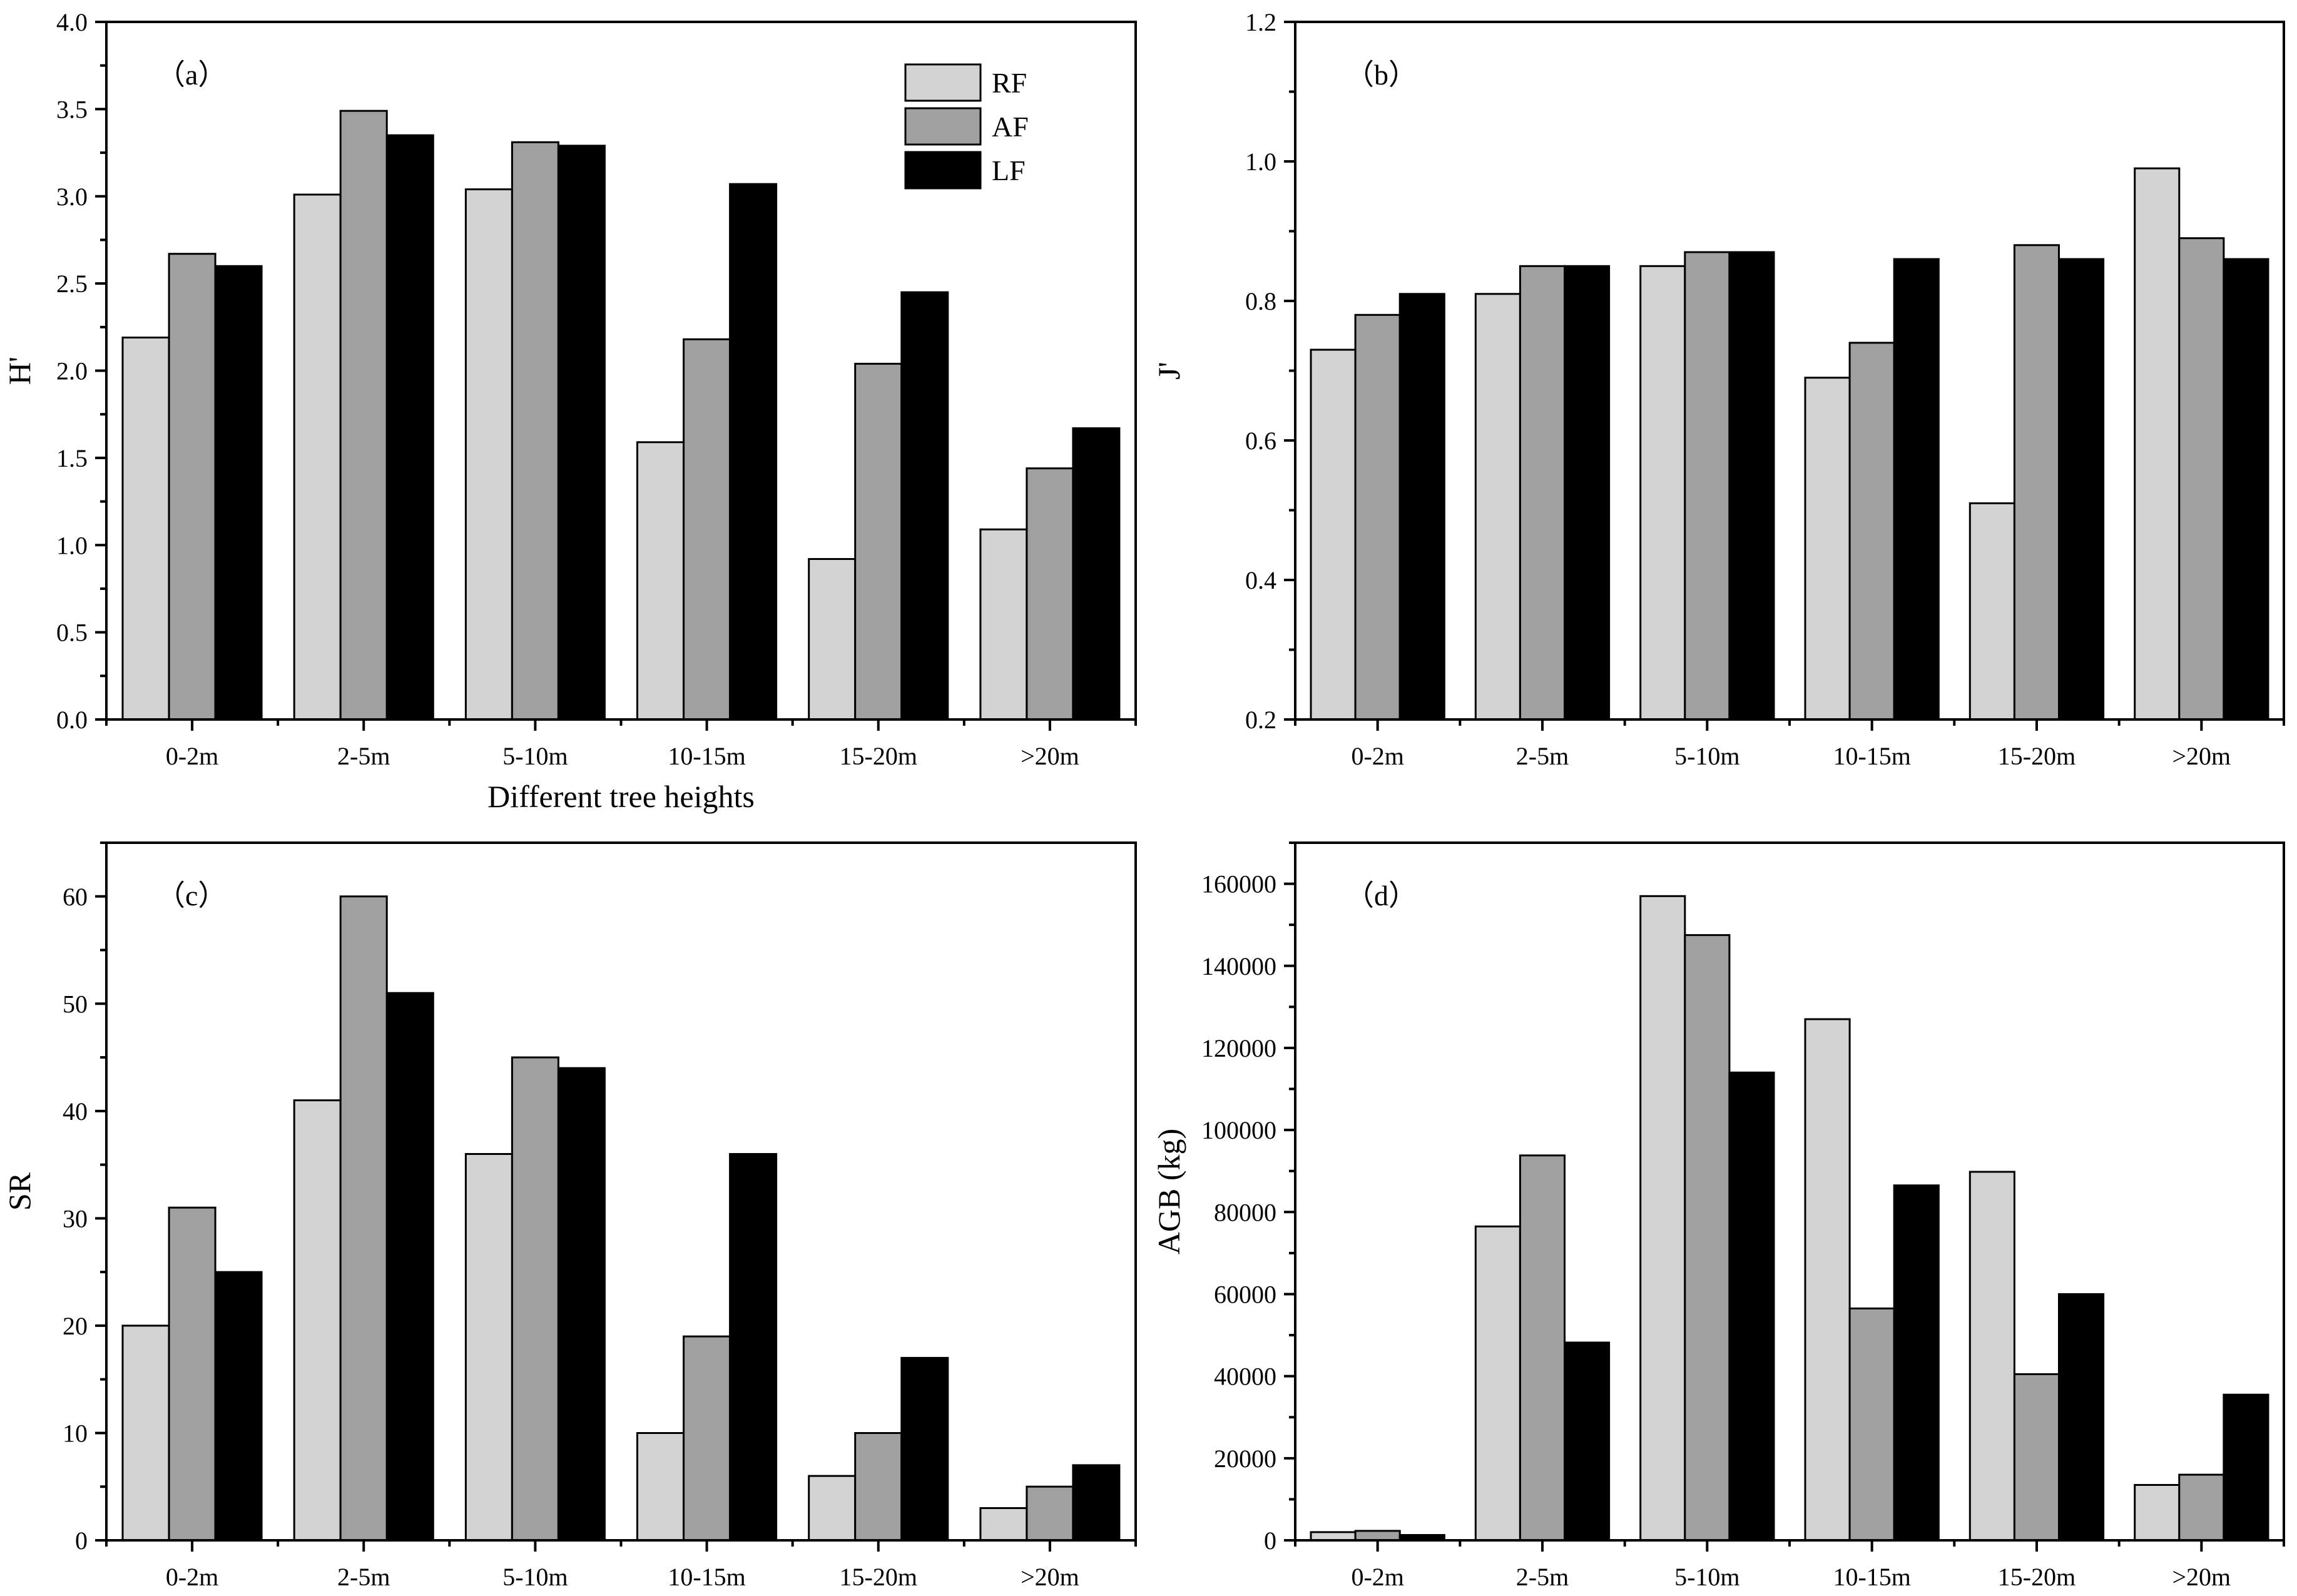 This screenshot has height=1596, width=2297. I want to click on x-tick-label: 15-20m, so click(2036, 1577).